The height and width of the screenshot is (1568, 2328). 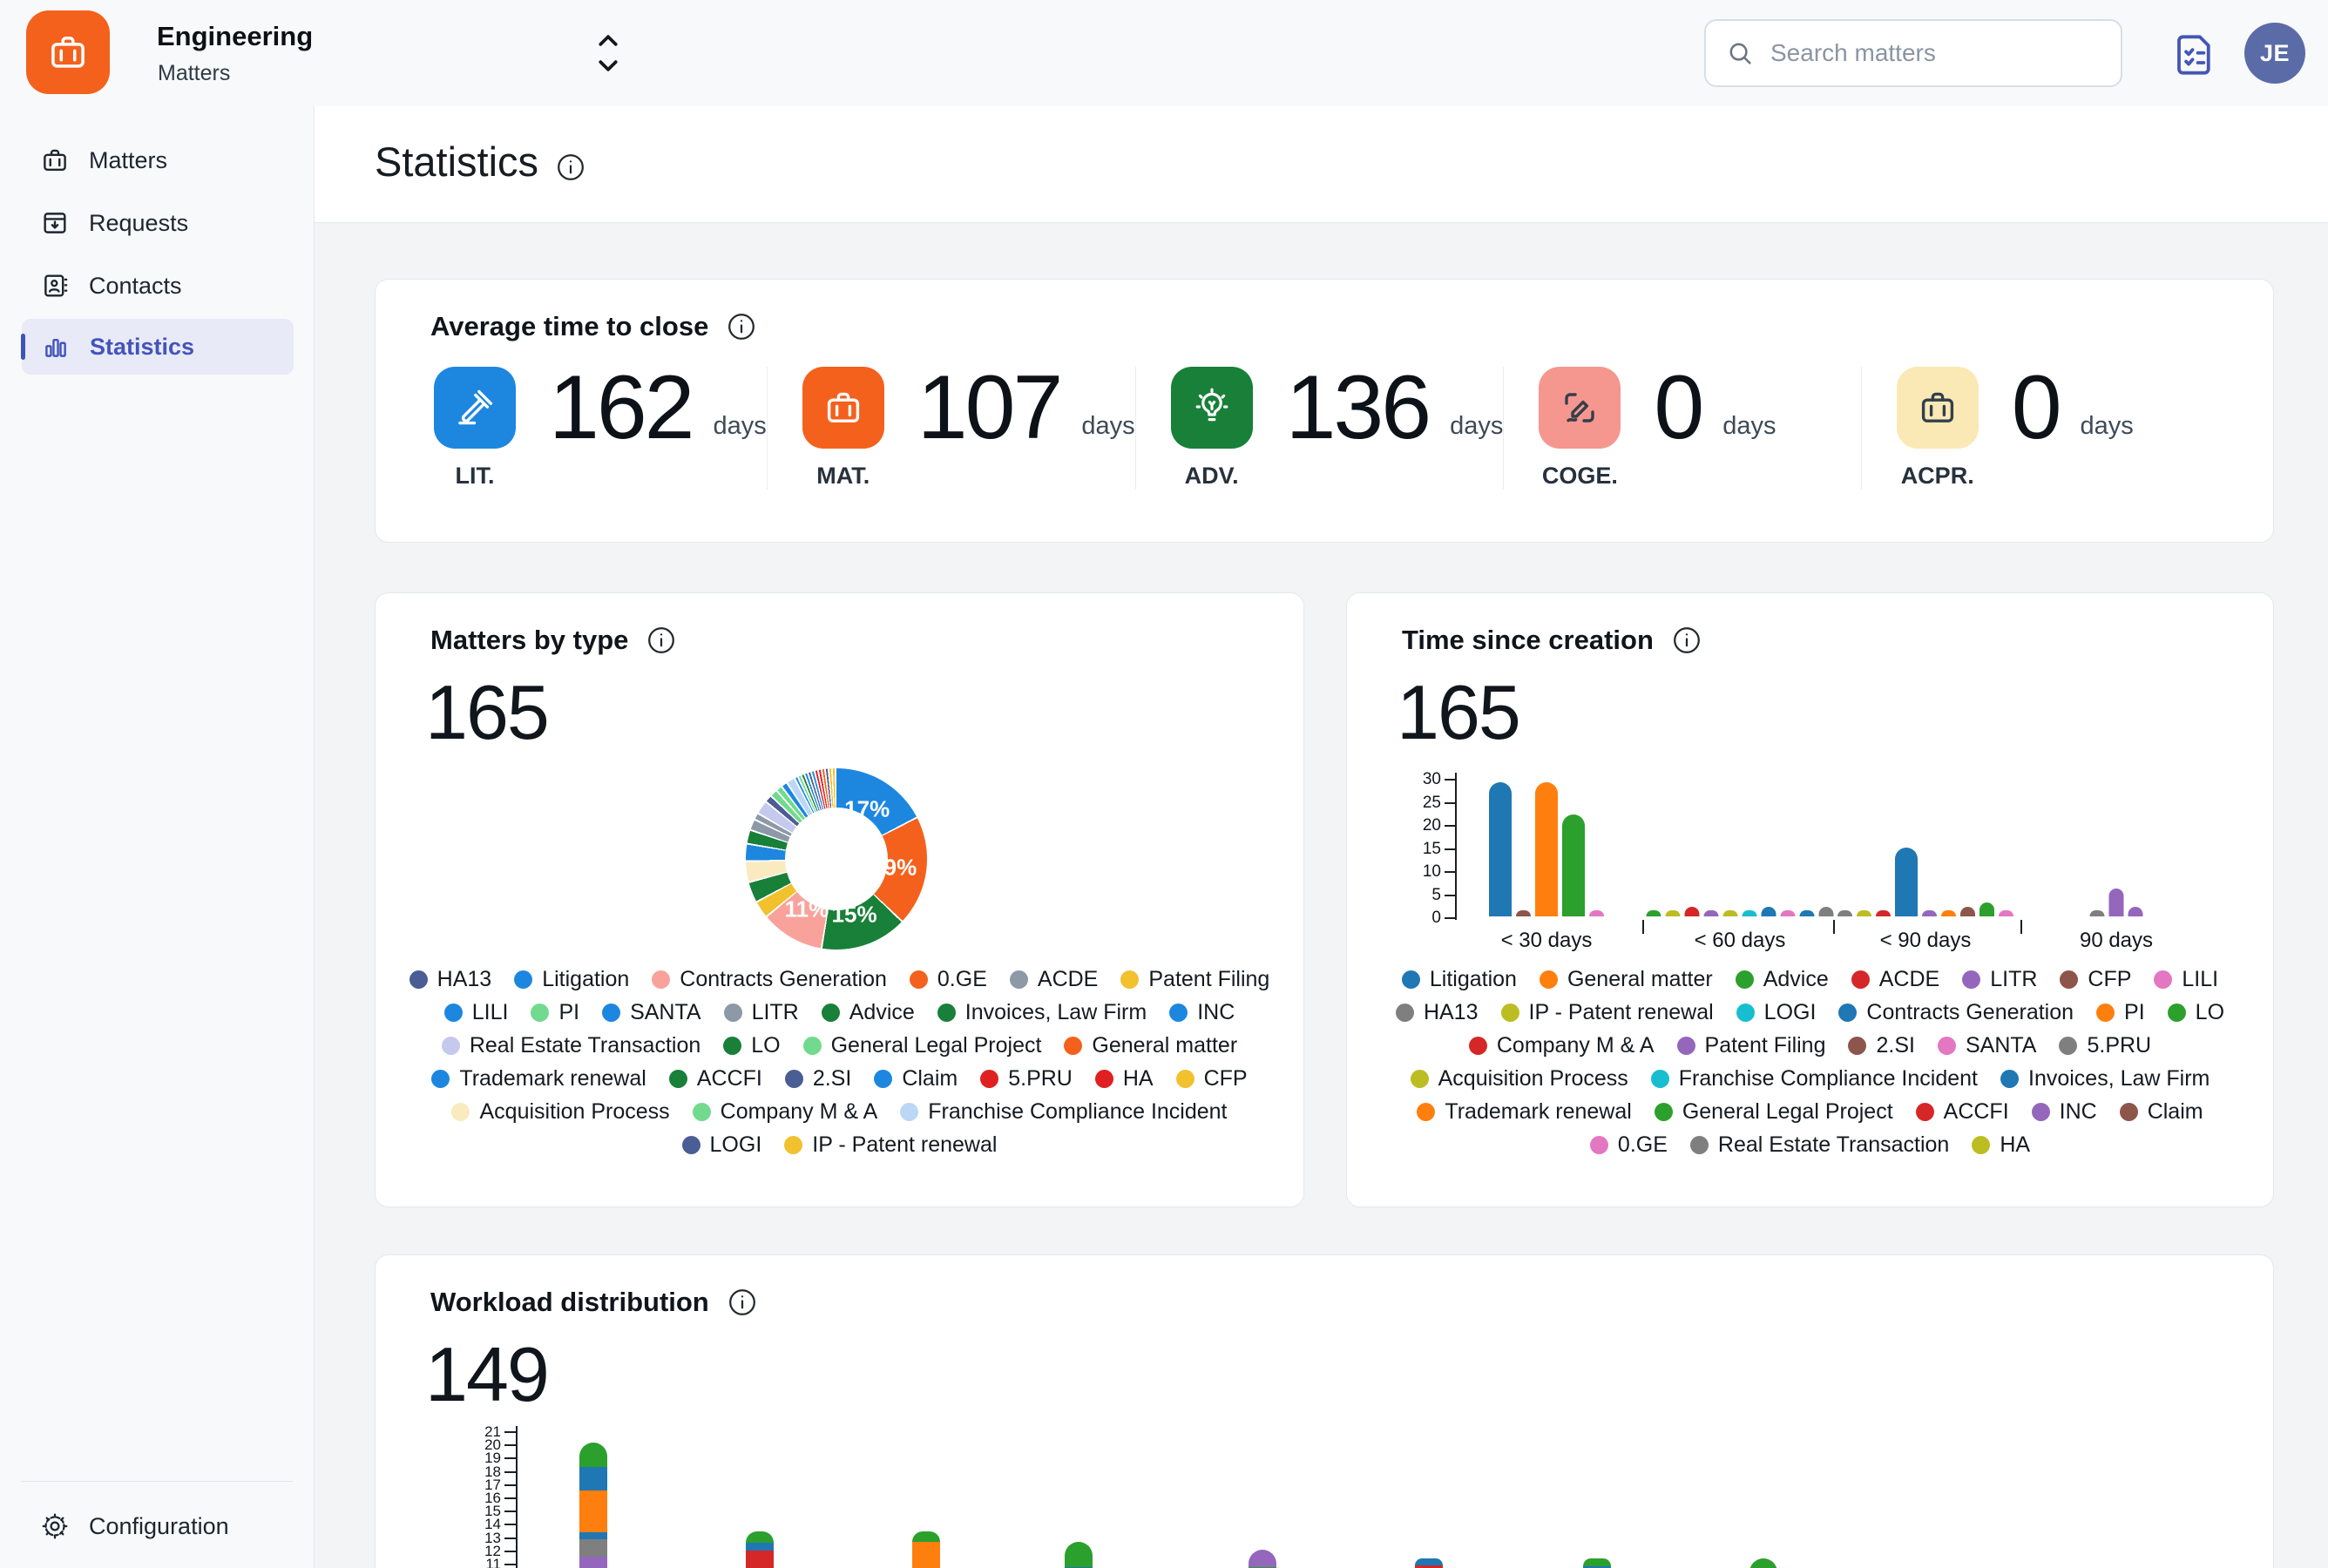 I want to click on search-input, so click(x=1927, y=53).